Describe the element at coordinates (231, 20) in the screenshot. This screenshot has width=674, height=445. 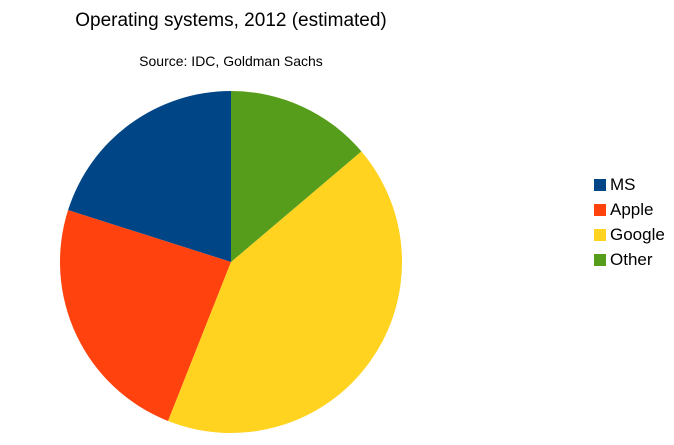
I see `chart-title: Operating systems, 2012 (estimated)` at that location.